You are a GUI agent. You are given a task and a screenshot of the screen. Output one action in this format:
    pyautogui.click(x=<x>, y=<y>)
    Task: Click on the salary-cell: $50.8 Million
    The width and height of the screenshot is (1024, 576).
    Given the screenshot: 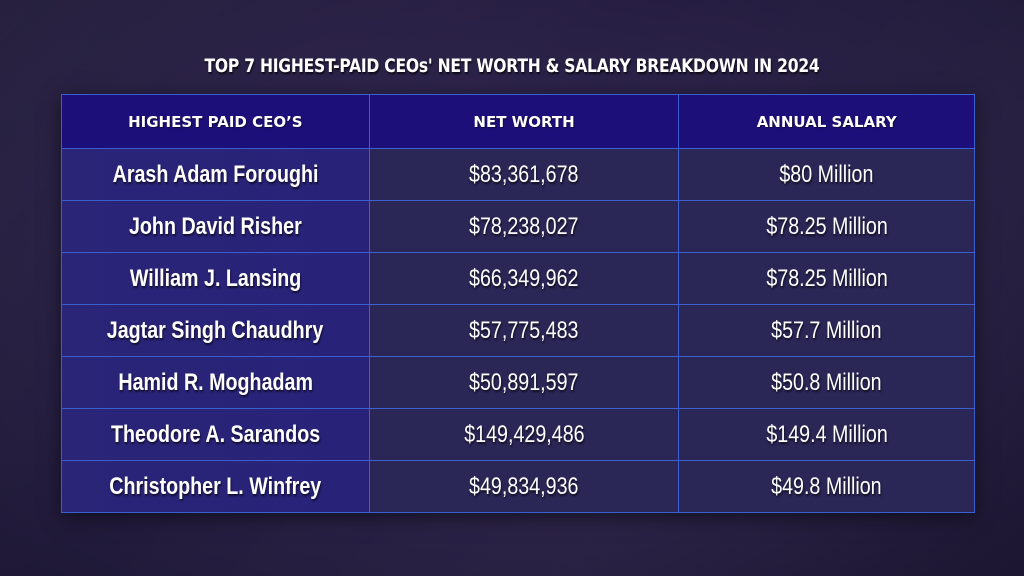 What is the action you would take?
    pyautogui.click(x=826, y=382)
    